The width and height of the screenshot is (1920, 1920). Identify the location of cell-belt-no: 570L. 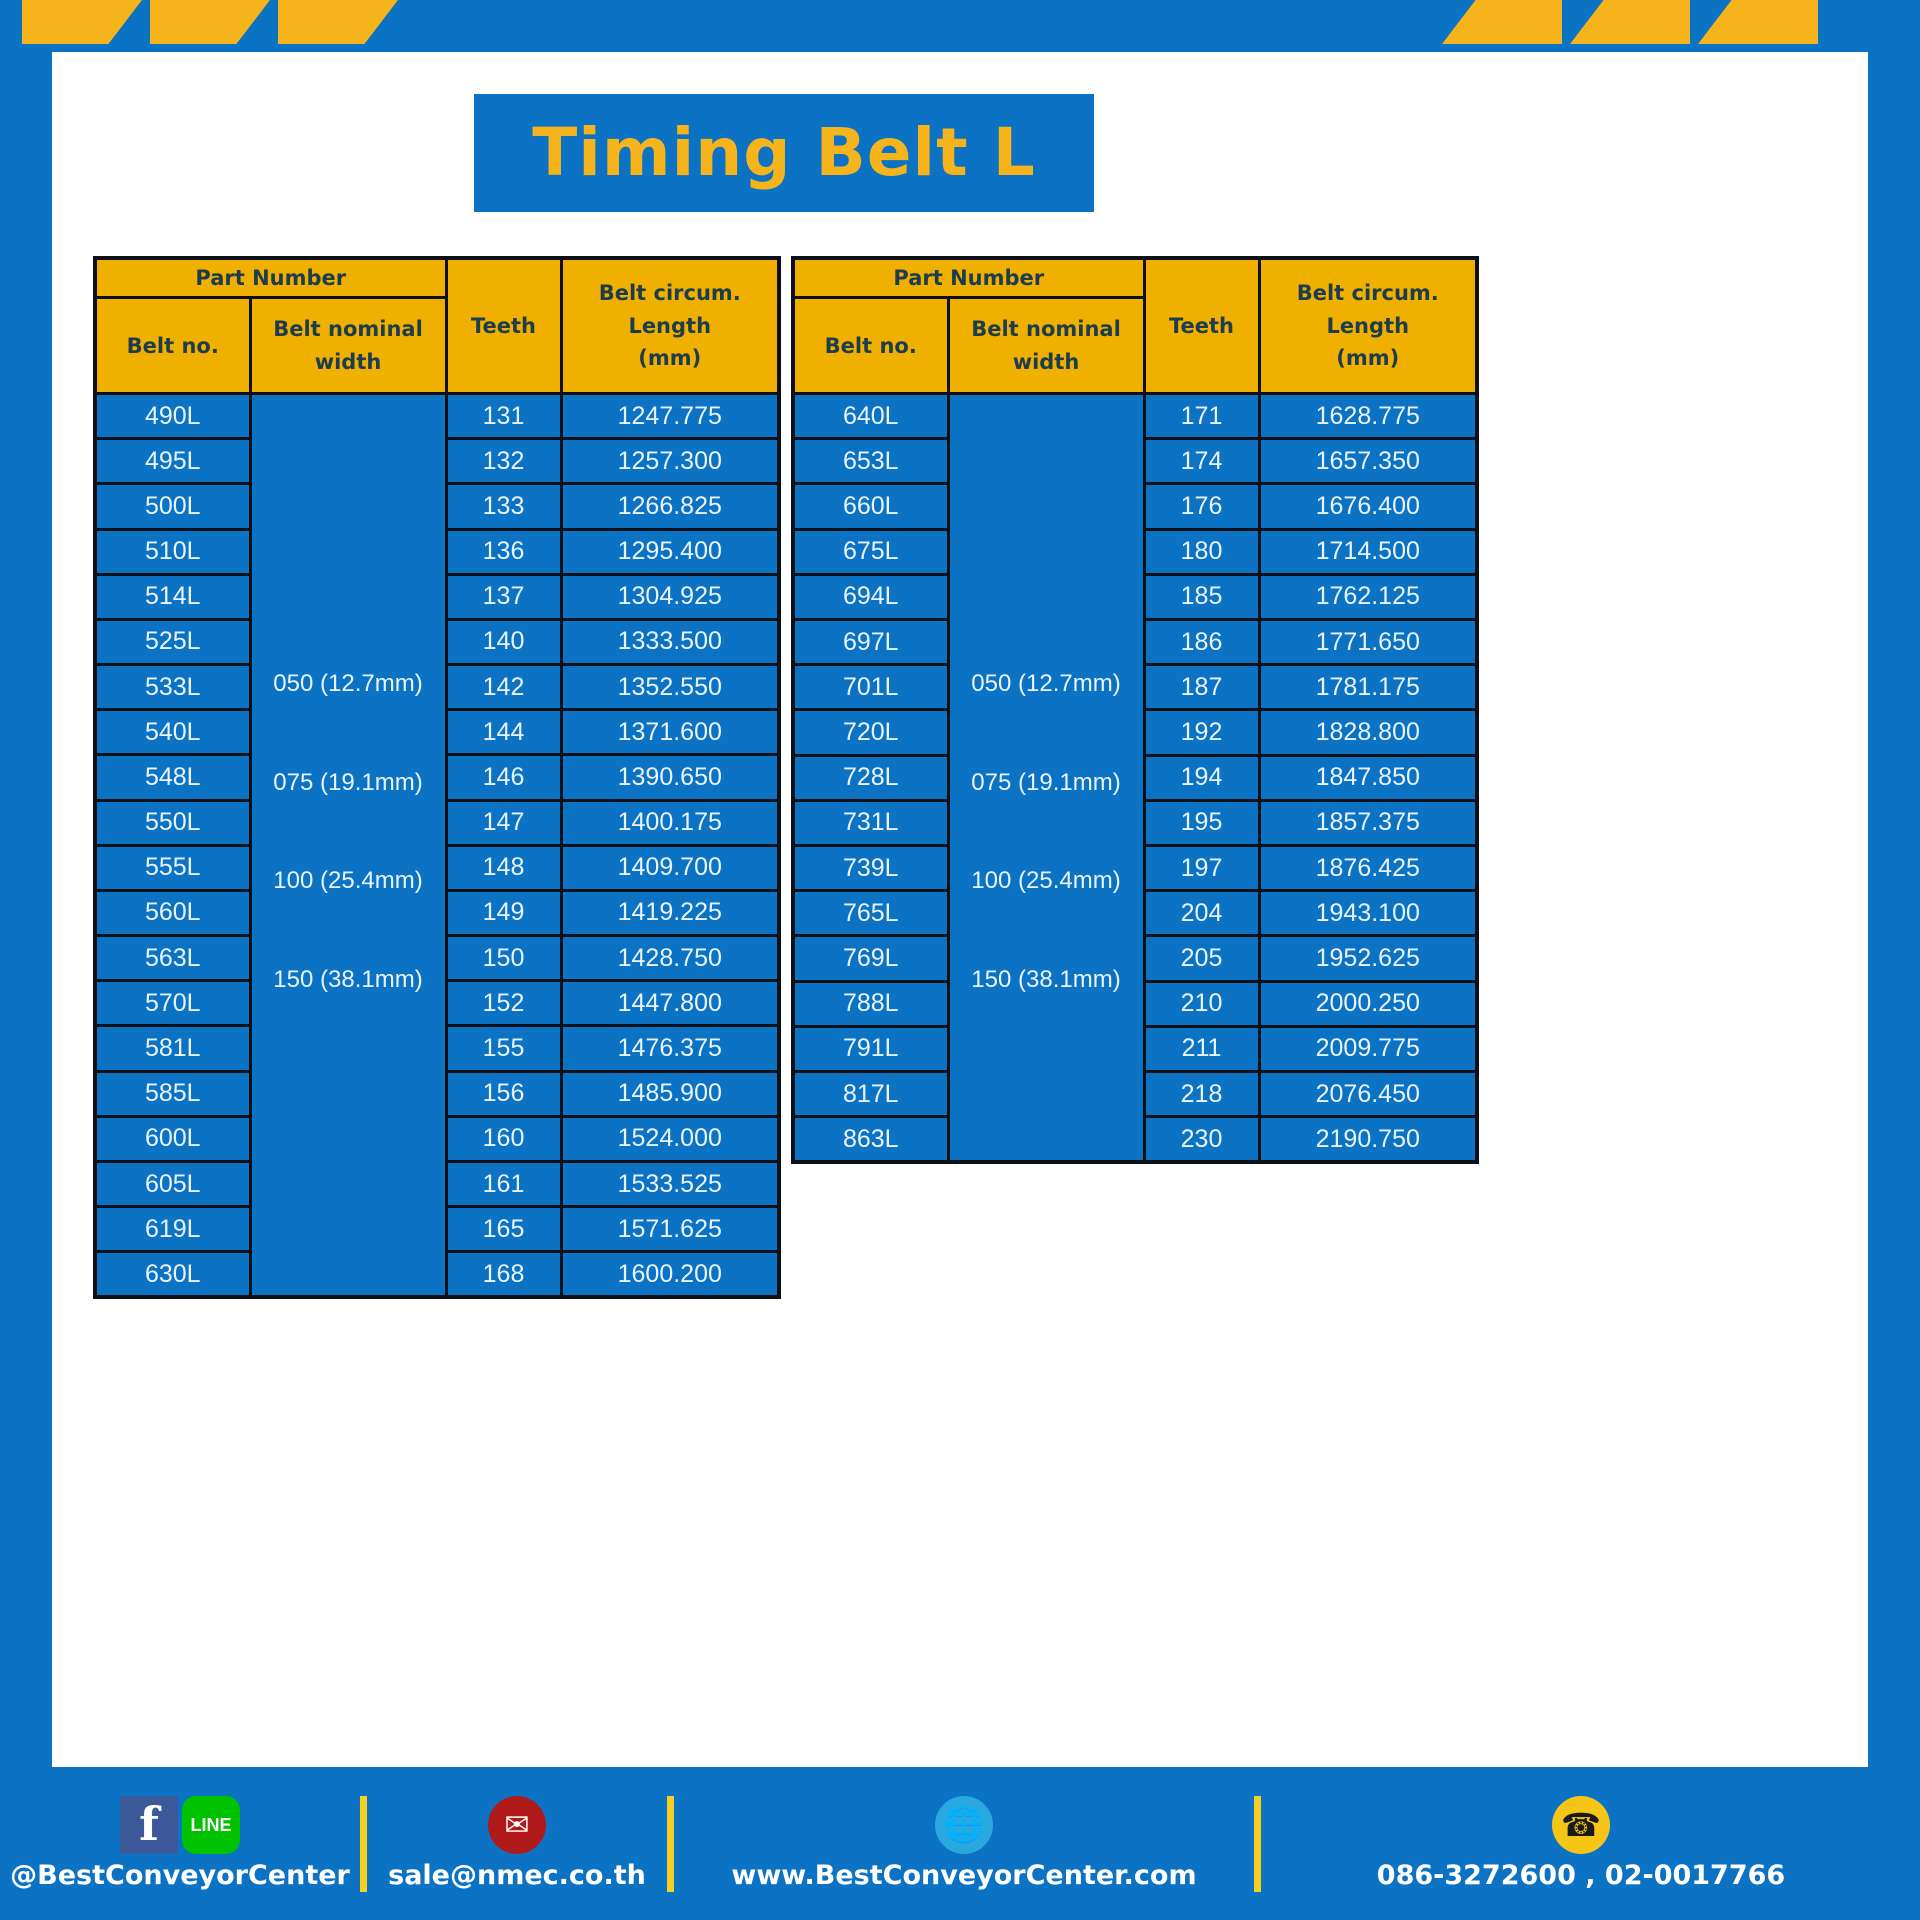
(172, 1003).